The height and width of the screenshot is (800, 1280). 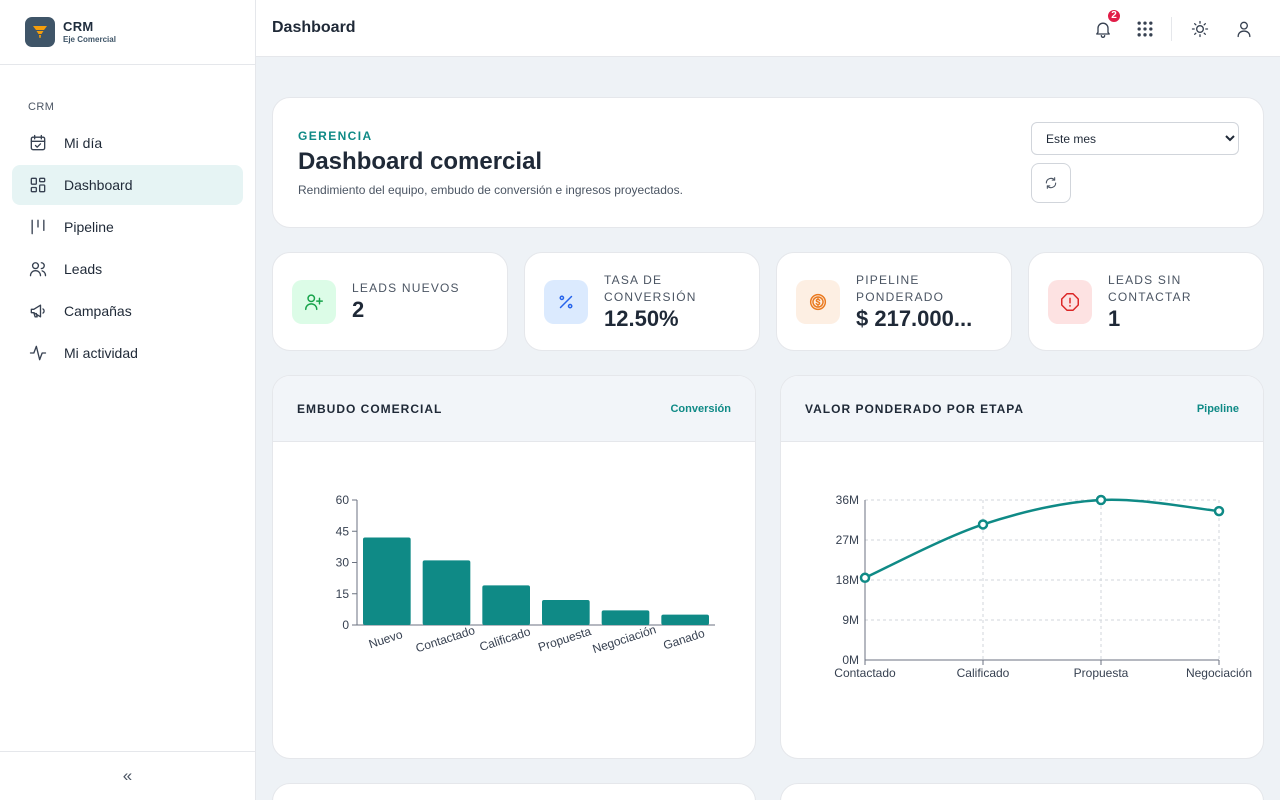 What do you see at coordinates (127, 269) in the screenshot?
I see `sidebar-item-leads: Leads` at bounding box center [127, 269].